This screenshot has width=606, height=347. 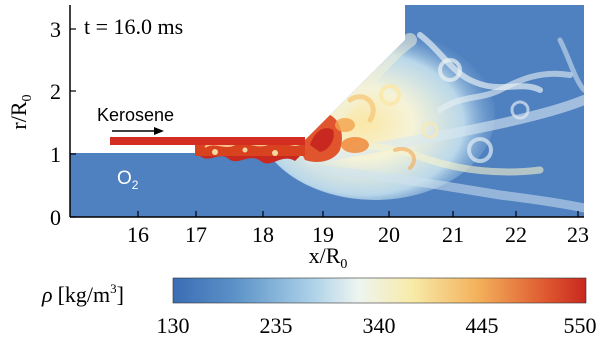 I want to click on colorbar-tick-label: 340, so click(x=379, y=325).